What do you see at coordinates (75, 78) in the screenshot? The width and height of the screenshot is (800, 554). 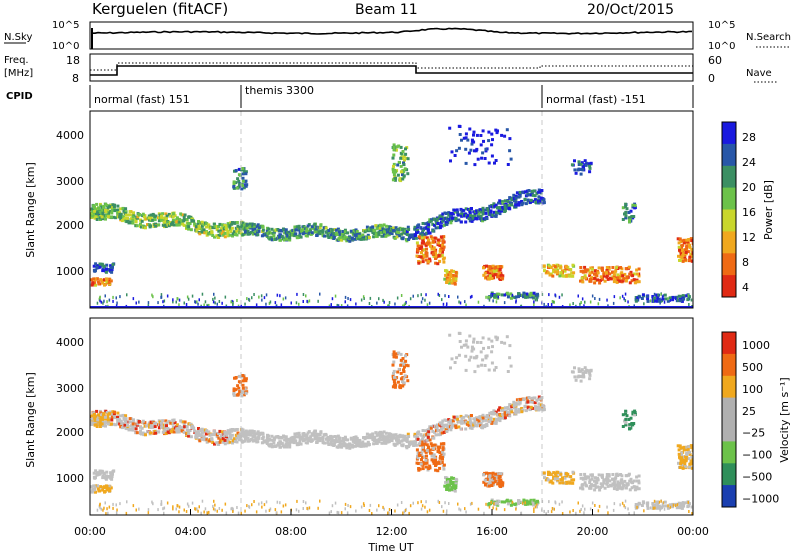 I see `freq-tick-low: 8` at bounding box center [75, 78].